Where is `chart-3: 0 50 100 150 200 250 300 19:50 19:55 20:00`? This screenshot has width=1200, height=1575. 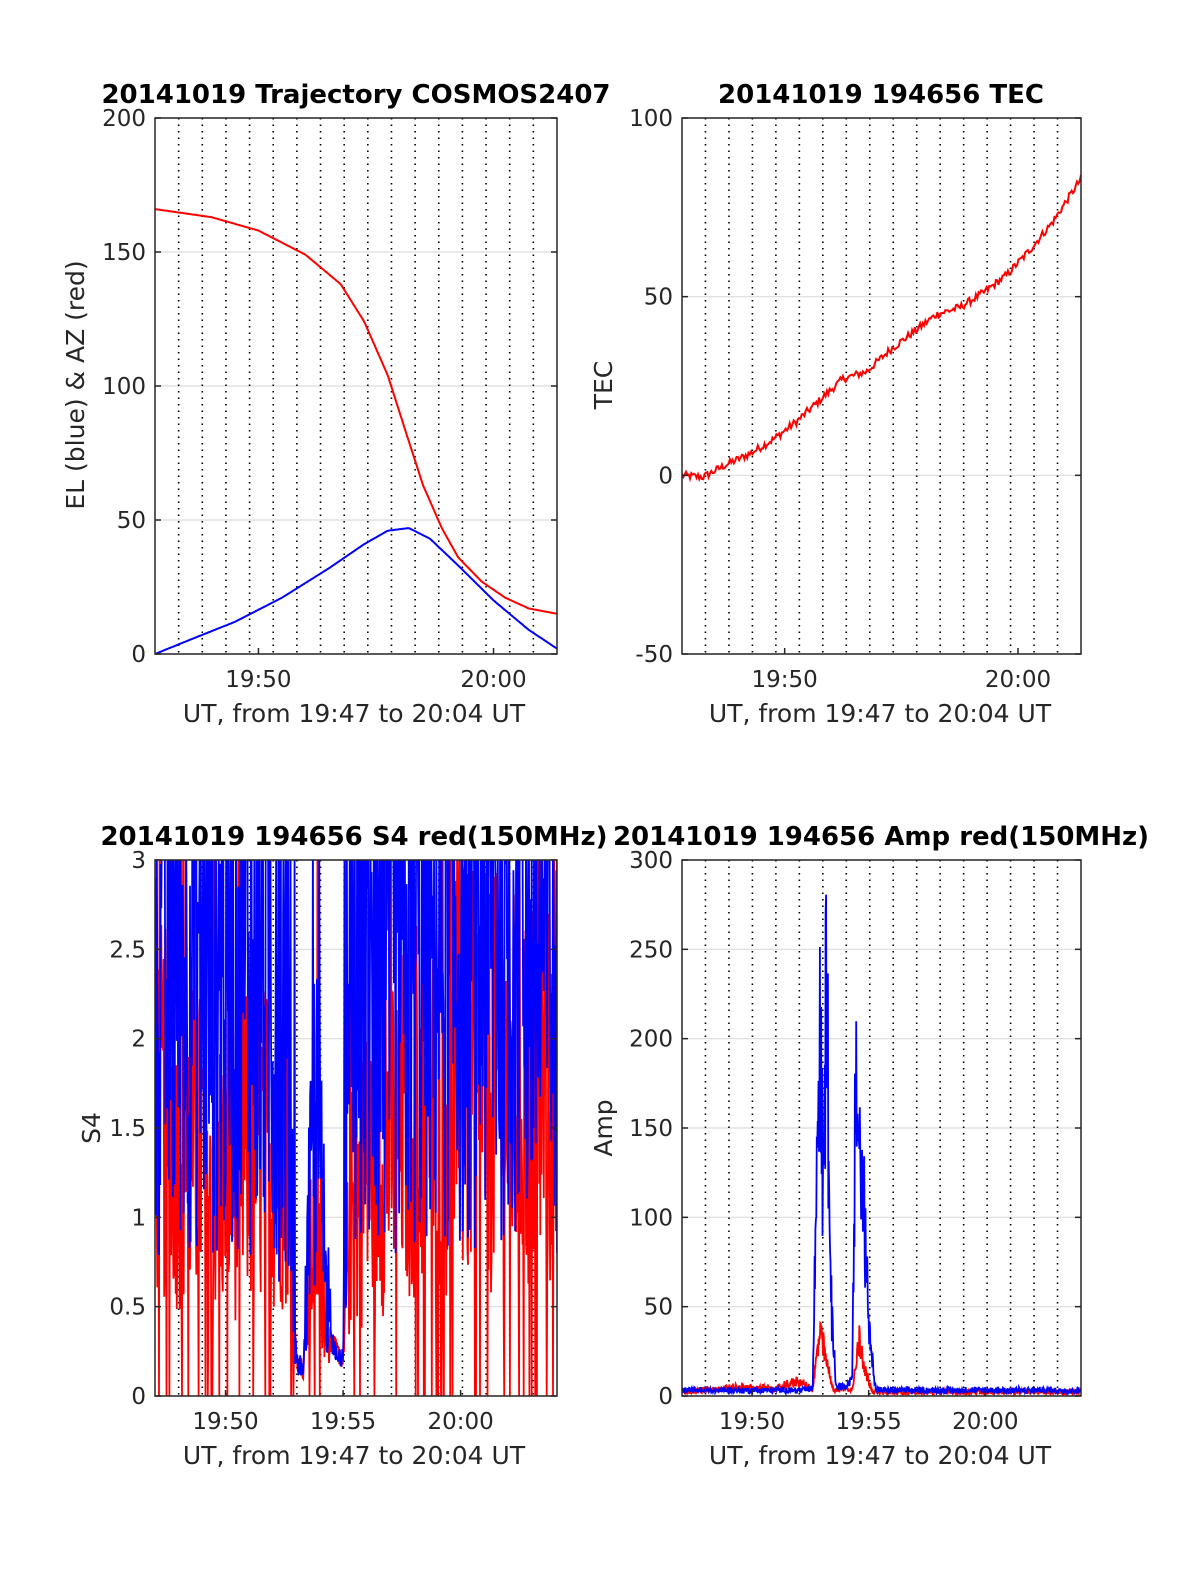 chart-3: 0 50 100 150 200 250 300 19:50 19:55 20:00 is located at coordinates (855, 1141).